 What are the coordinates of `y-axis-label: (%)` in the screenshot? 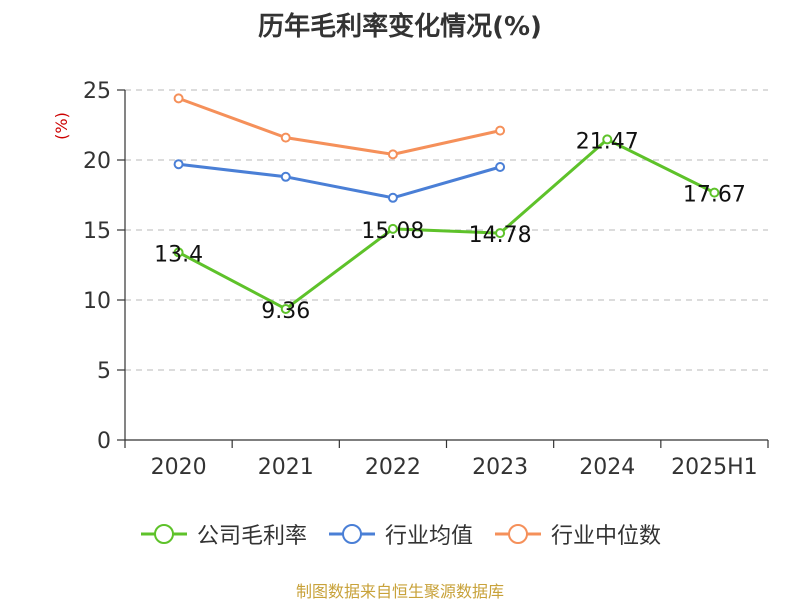 It's located at (61, 126).